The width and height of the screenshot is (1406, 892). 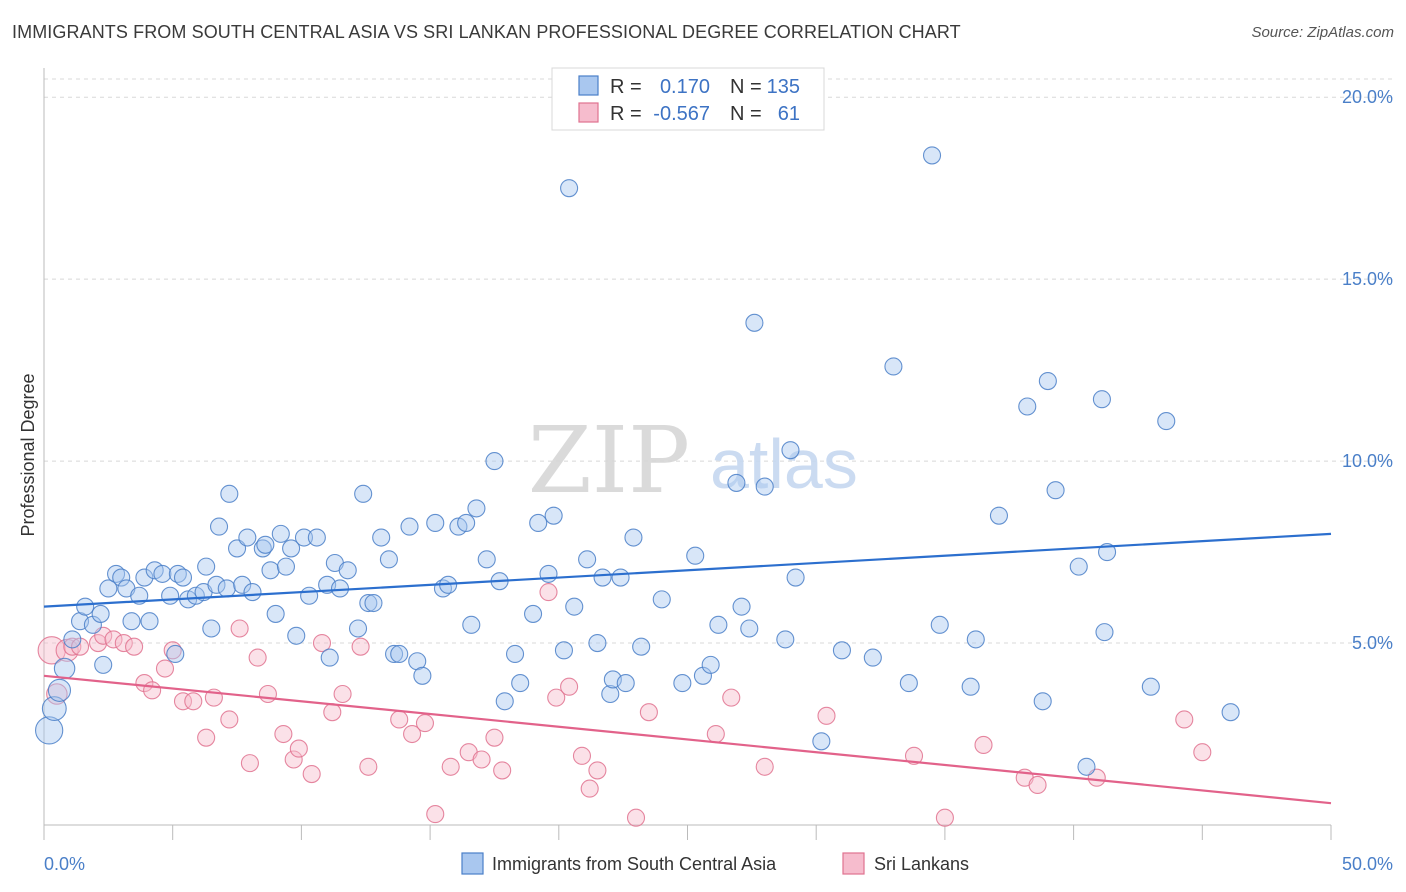 What do you see at coordinates (588, 112) in the screenshot?
I see `legend-swatch-pink` at bounding box center [588, 112].